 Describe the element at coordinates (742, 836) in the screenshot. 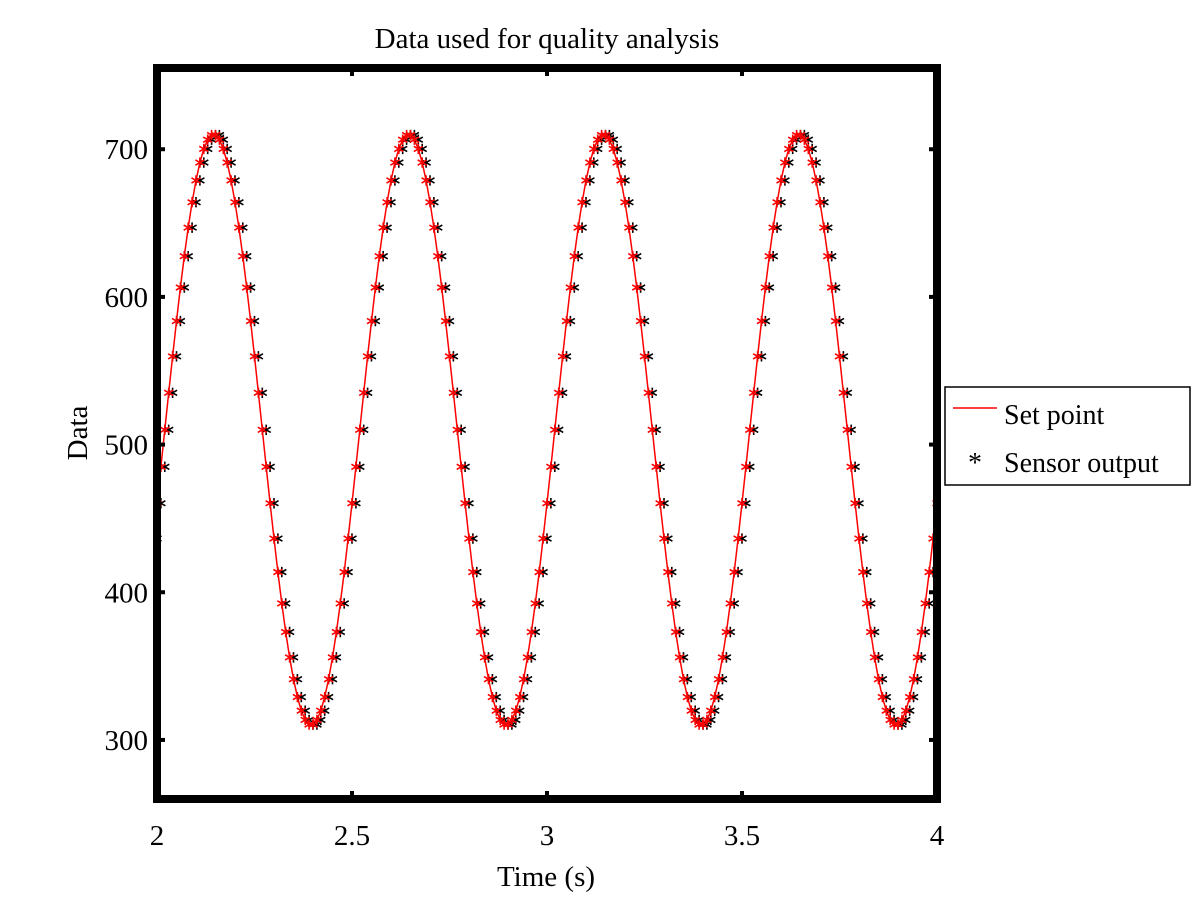

I see `x-tick-label: 3.5` at that location.